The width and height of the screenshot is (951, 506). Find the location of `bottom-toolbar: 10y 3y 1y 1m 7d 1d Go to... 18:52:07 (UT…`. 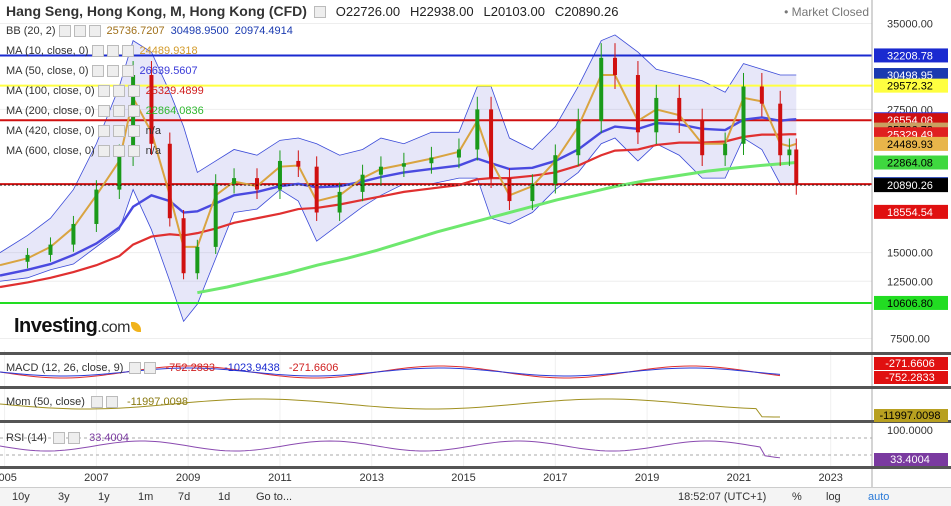

bottom-toolbar: 10y 3y 1y 1m 7d 1d Go to... 18:52:07 (UT… is located at coordinates (475, 496).